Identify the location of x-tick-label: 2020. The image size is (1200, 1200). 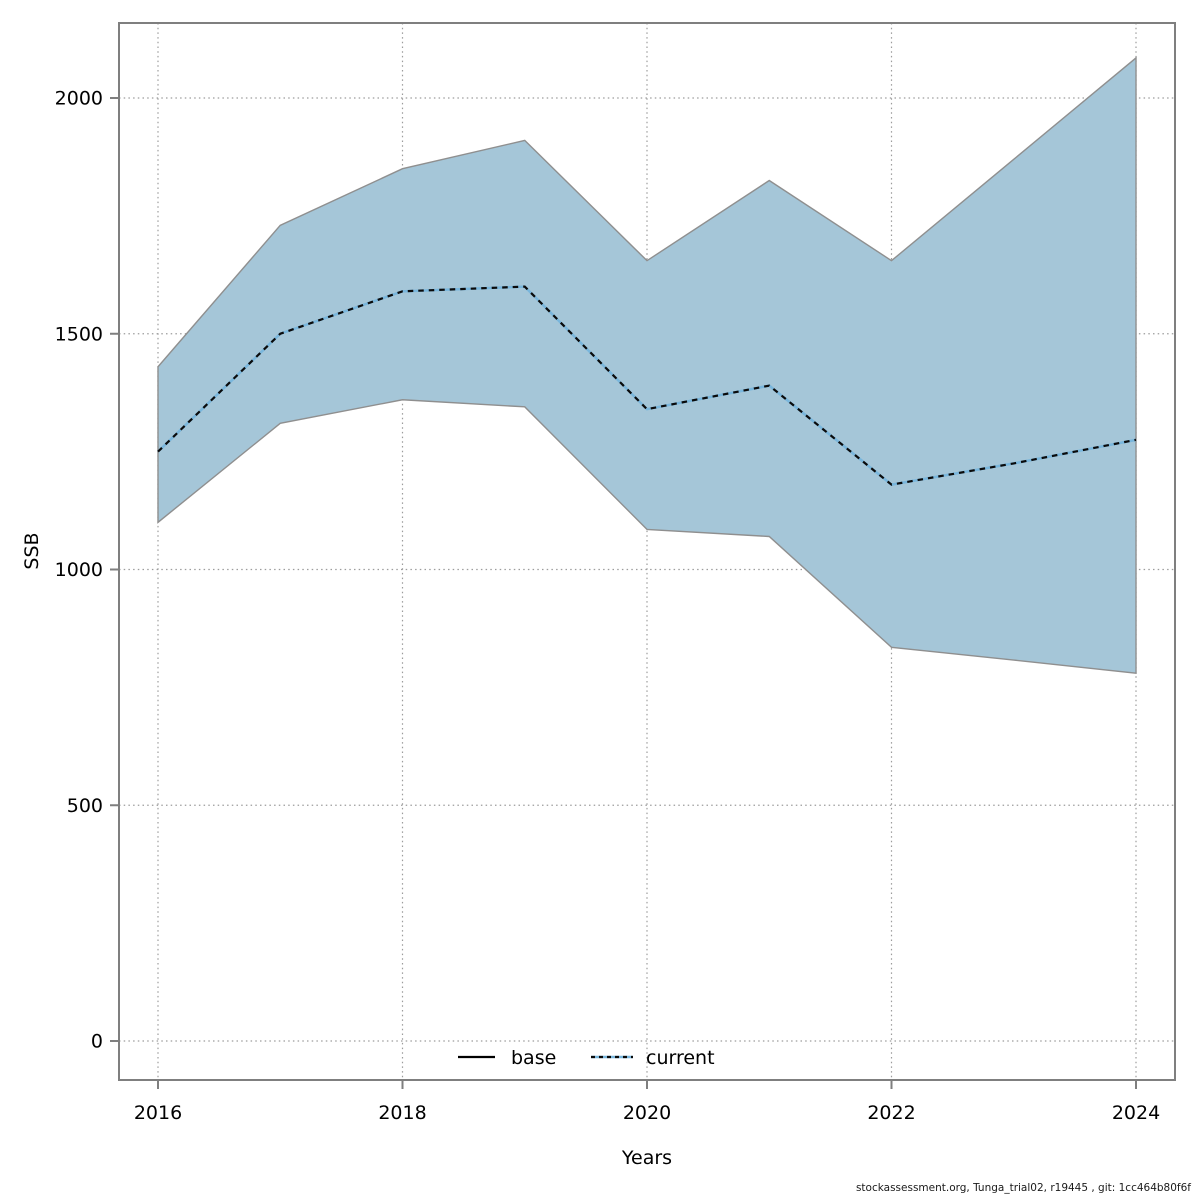
(647, 1113).